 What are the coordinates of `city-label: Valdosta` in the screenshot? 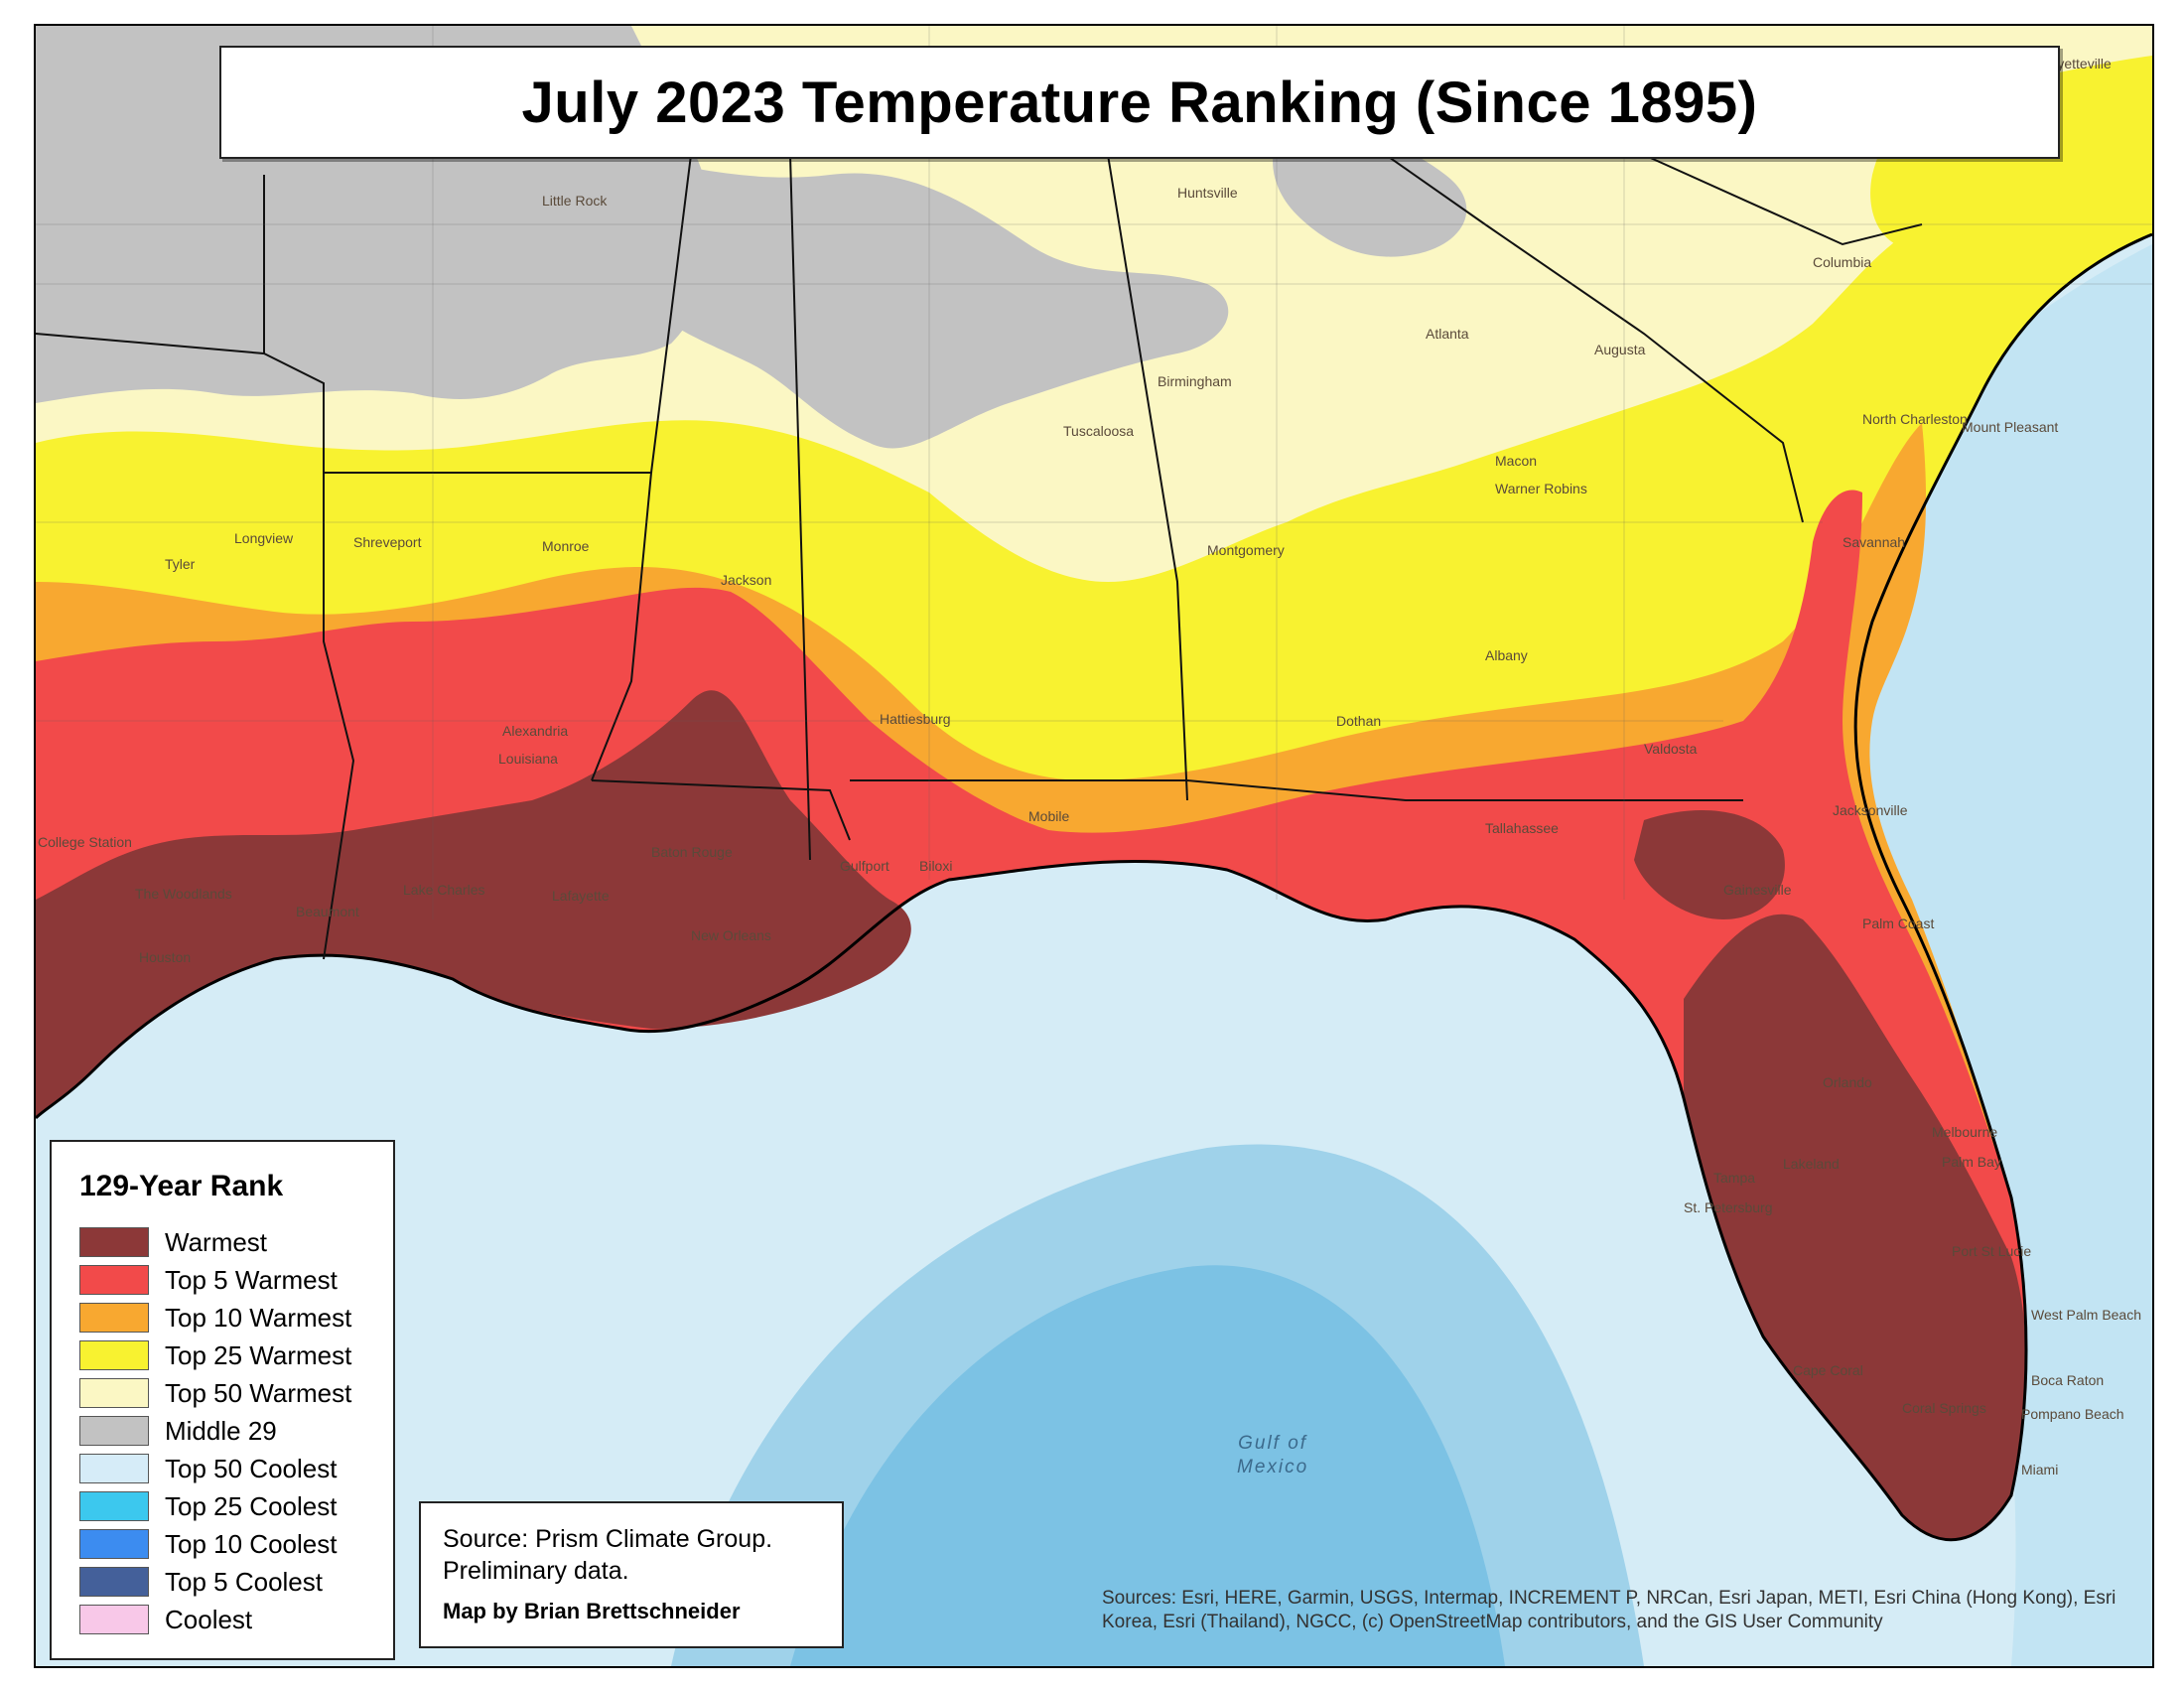 It's located at (1671, 749).